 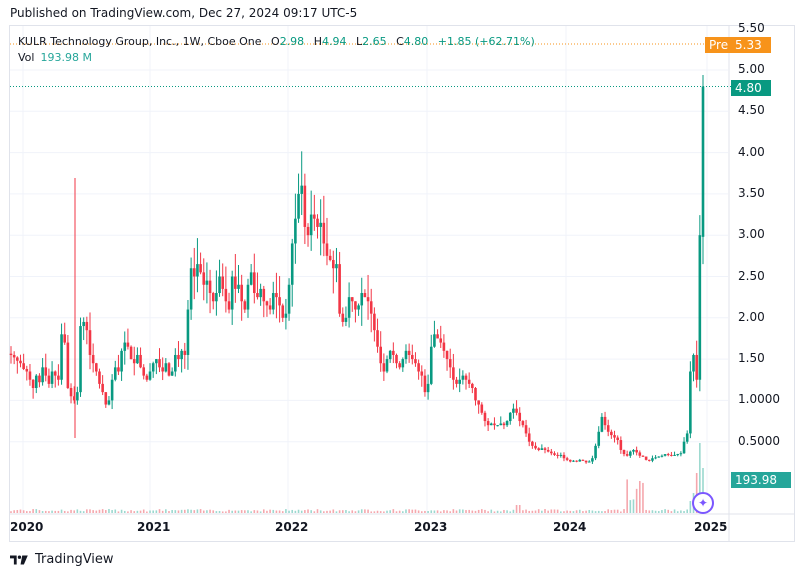 I want to click on time-axis-label: 2022, so click(x=292, y=527).